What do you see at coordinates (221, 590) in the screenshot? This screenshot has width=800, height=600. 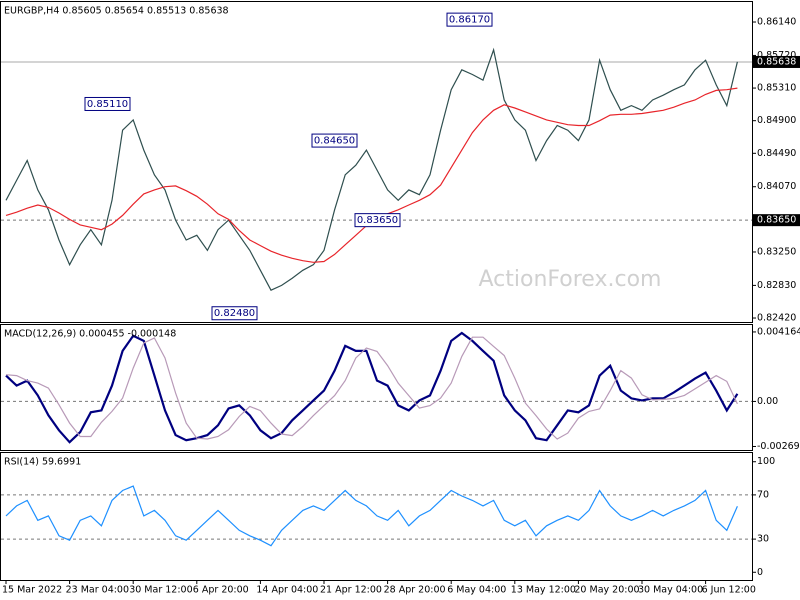 I see `x-tick-label: 6 Apr 20:00` at bounding box center [221, 590].